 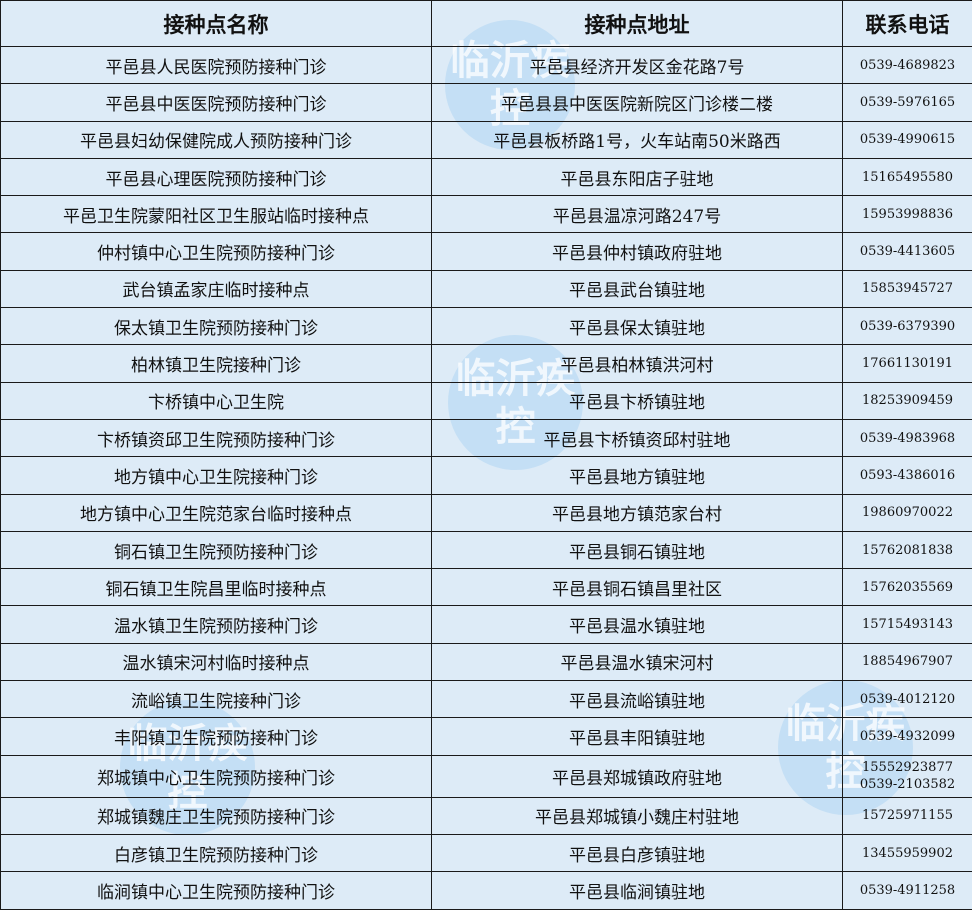 I want to click on site-address-cell: 平邑县铜石镇驻地, so click(x=637, y=549).